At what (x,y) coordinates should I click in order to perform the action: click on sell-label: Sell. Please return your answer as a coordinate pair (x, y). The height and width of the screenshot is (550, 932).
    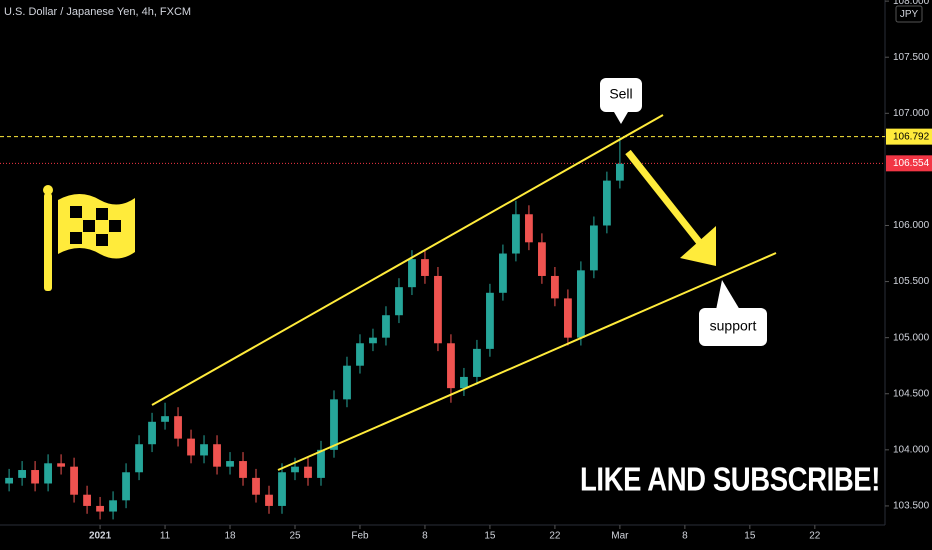
    Looking at the image, I should click on (620, 94).